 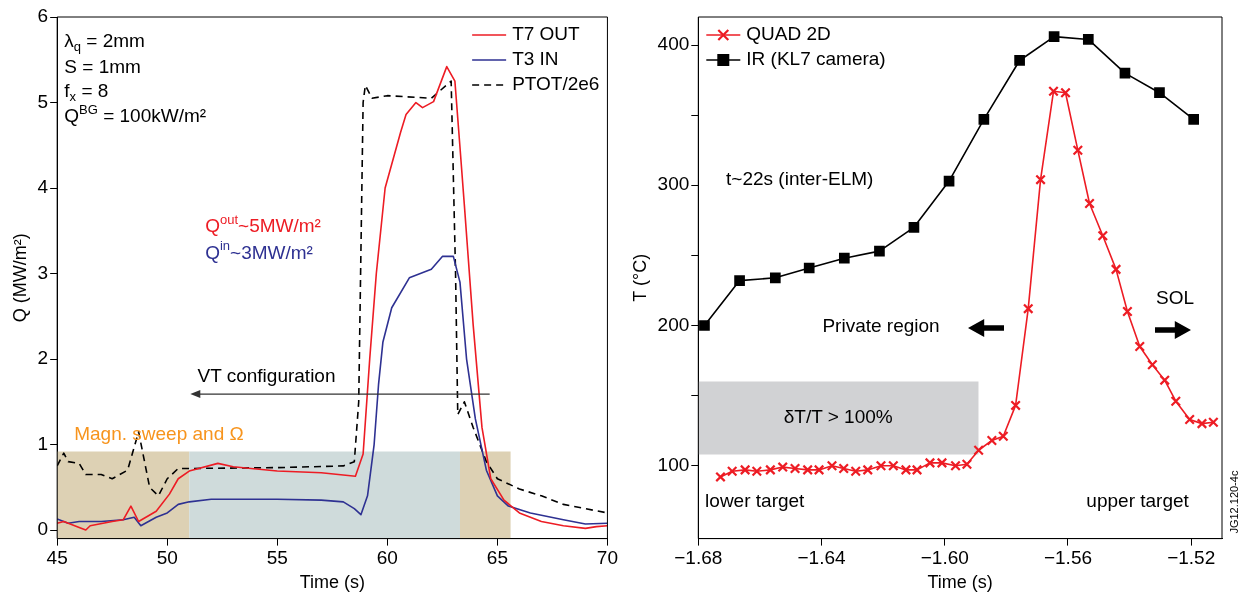 What do you see at coordinates (816, 59) in the screenshot?
I see `legend-label: IR (KL7 camera)` at bounding box center [816, 59].